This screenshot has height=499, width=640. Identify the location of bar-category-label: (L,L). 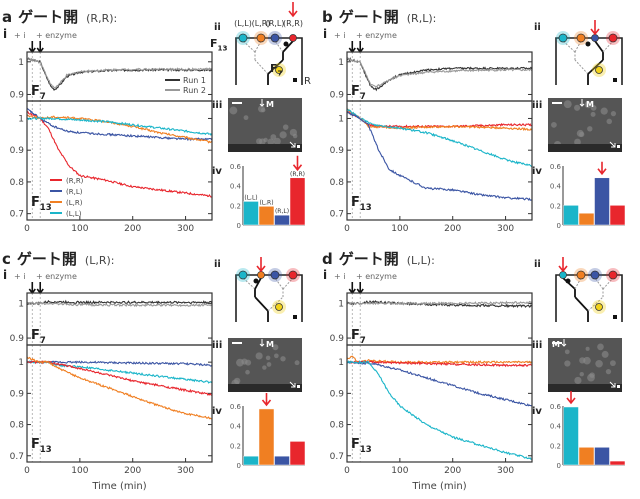
(250, 197).